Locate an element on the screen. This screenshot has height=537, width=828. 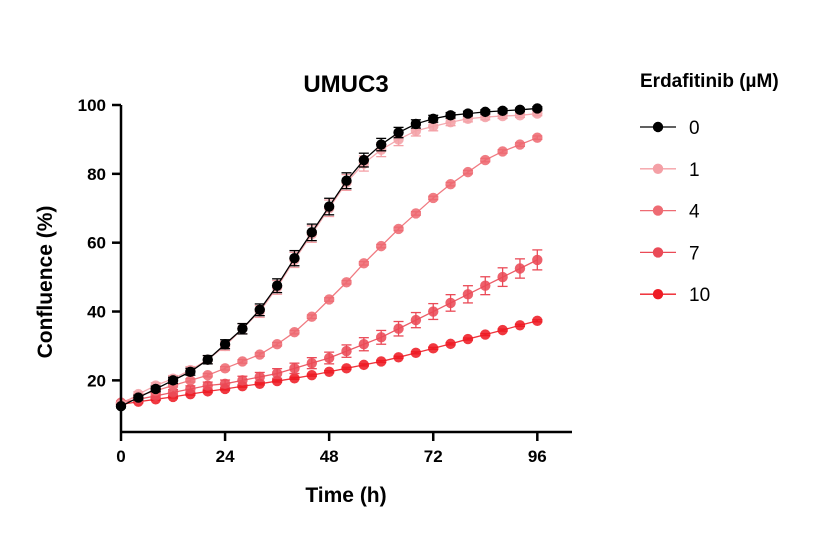
legend-item-1: 1 is located at coordinates (670, 170).